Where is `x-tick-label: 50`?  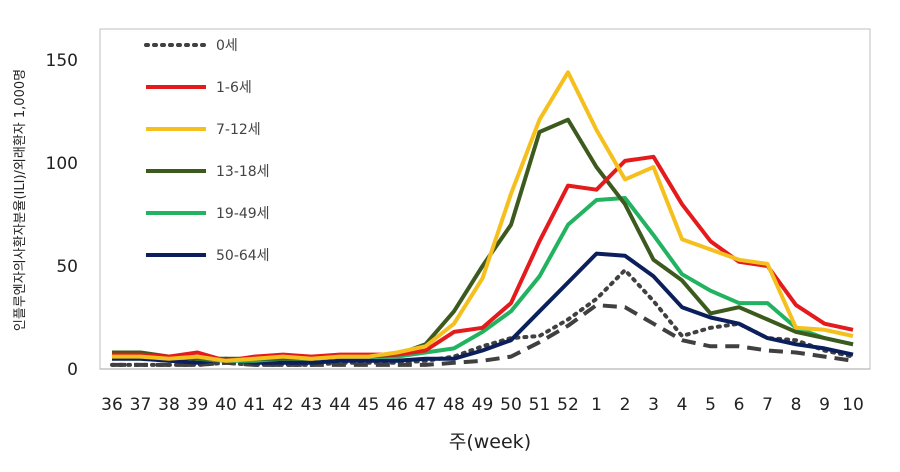 x-tick-label: 50 is located at coordinates (511, 405).